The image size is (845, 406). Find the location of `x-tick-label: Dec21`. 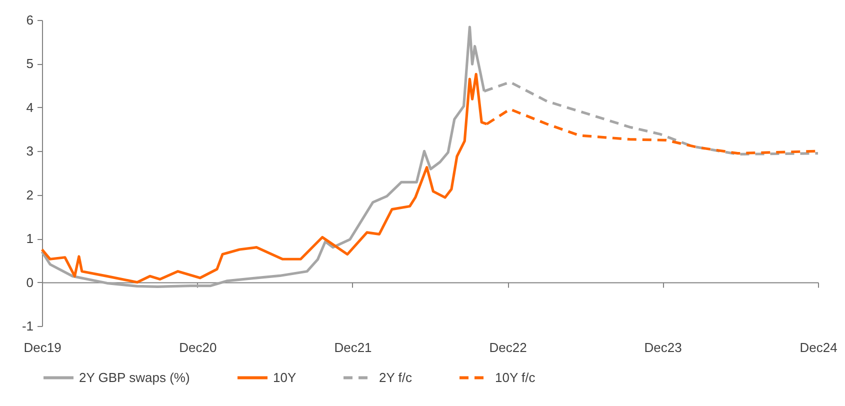

x-tick-label: Dec21 is located at coordinates (353, 347).